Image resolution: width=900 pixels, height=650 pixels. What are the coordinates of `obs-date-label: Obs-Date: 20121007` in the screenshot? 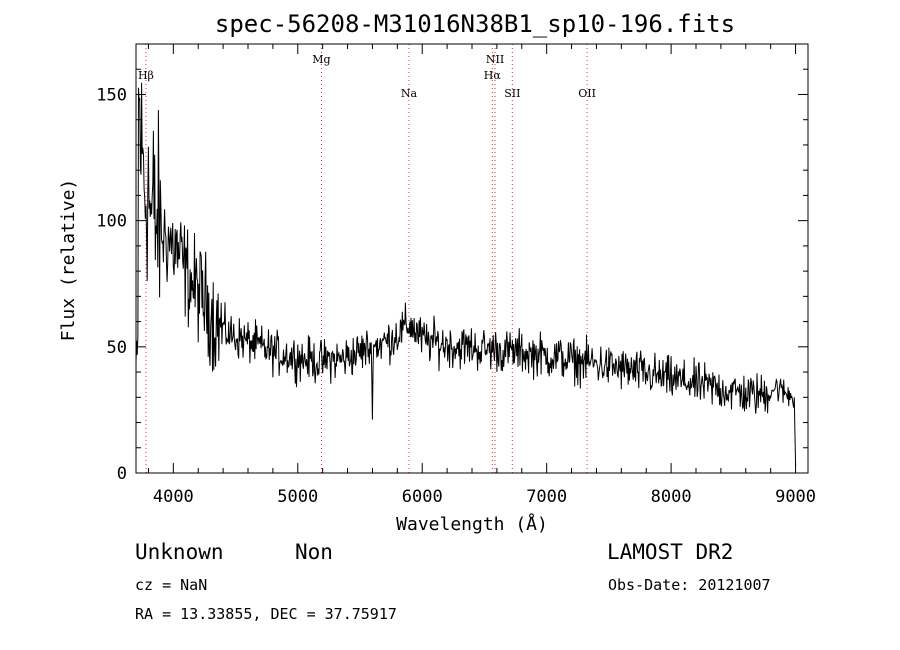 It's located at (689, 585).